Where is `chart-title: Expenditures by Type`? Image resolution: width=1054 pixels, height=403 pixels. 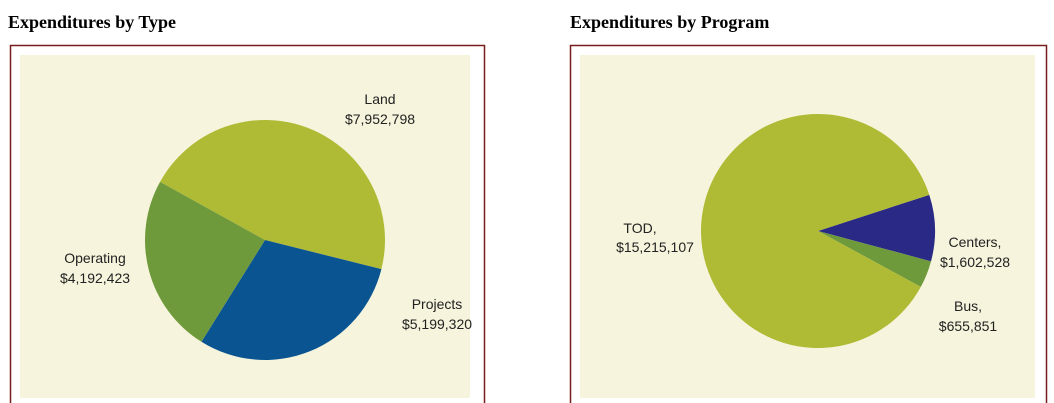
chart-title: Expenditures by Type is located at coordinates (92, 22).